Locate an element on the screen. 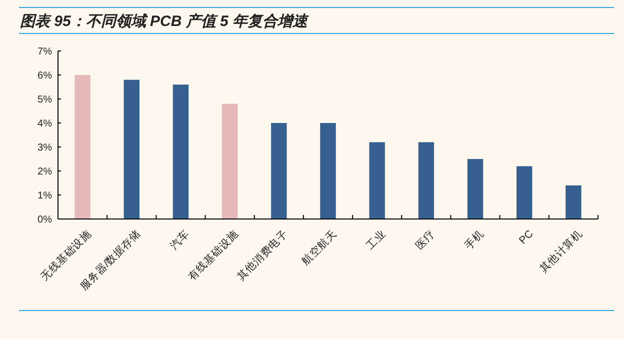  x-tick-label: 医疗 is located at coordinates (425, 239).